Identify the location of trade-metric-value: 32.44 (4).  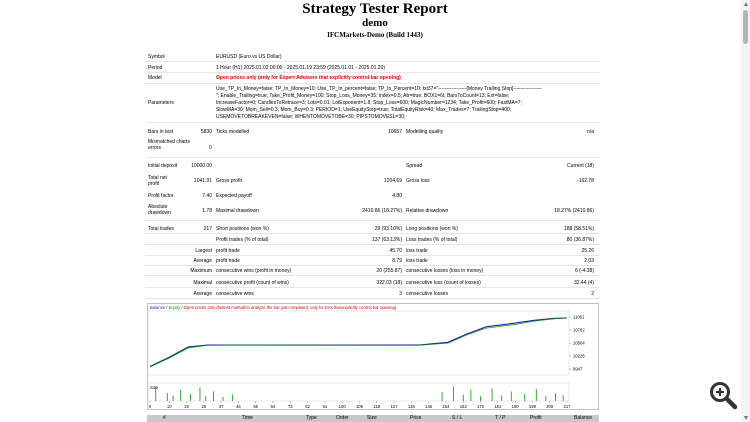
(583, 283).